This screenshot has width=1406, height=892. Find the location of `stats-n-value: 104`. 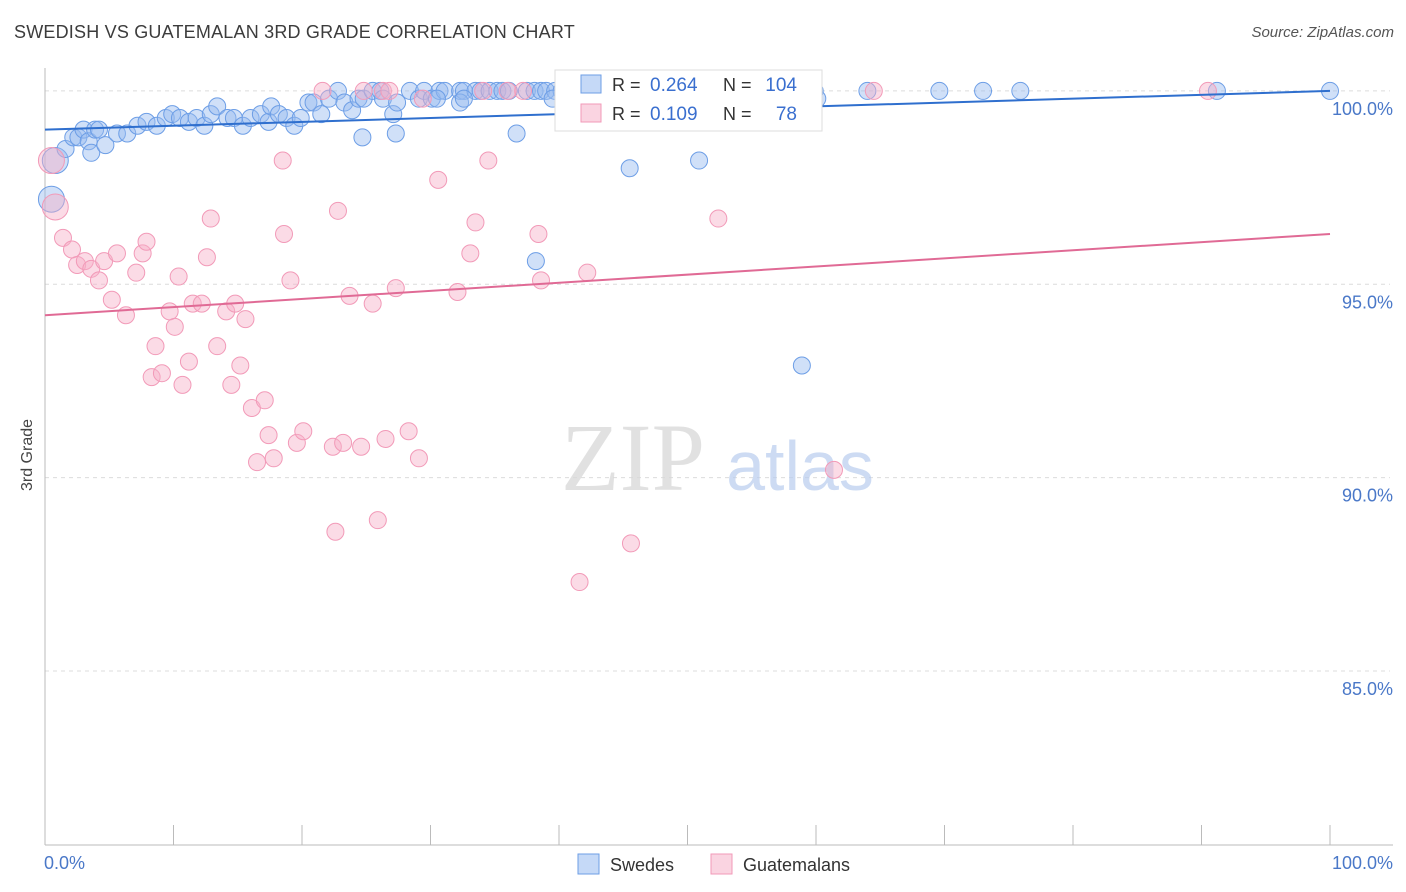

stats-n-value: 104 is located at coordinates (781, 85).